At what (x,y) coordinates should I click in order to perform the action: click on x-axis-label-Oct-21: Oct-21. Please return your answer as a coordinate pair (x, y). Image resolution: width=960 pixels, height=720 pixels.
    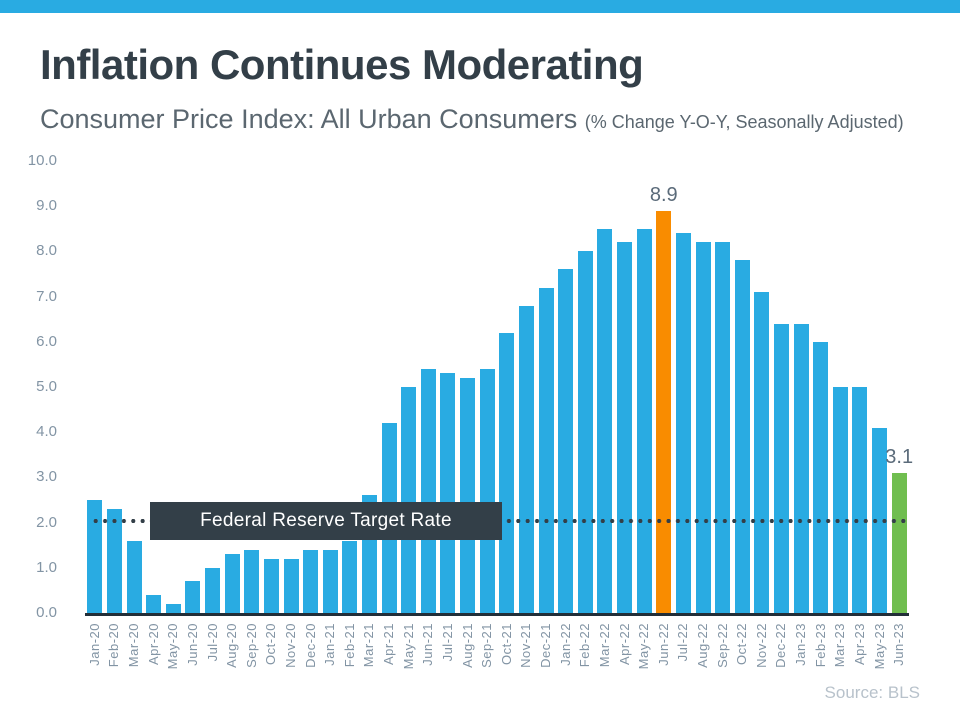
    Looking at the image, I should click on (506, 644).